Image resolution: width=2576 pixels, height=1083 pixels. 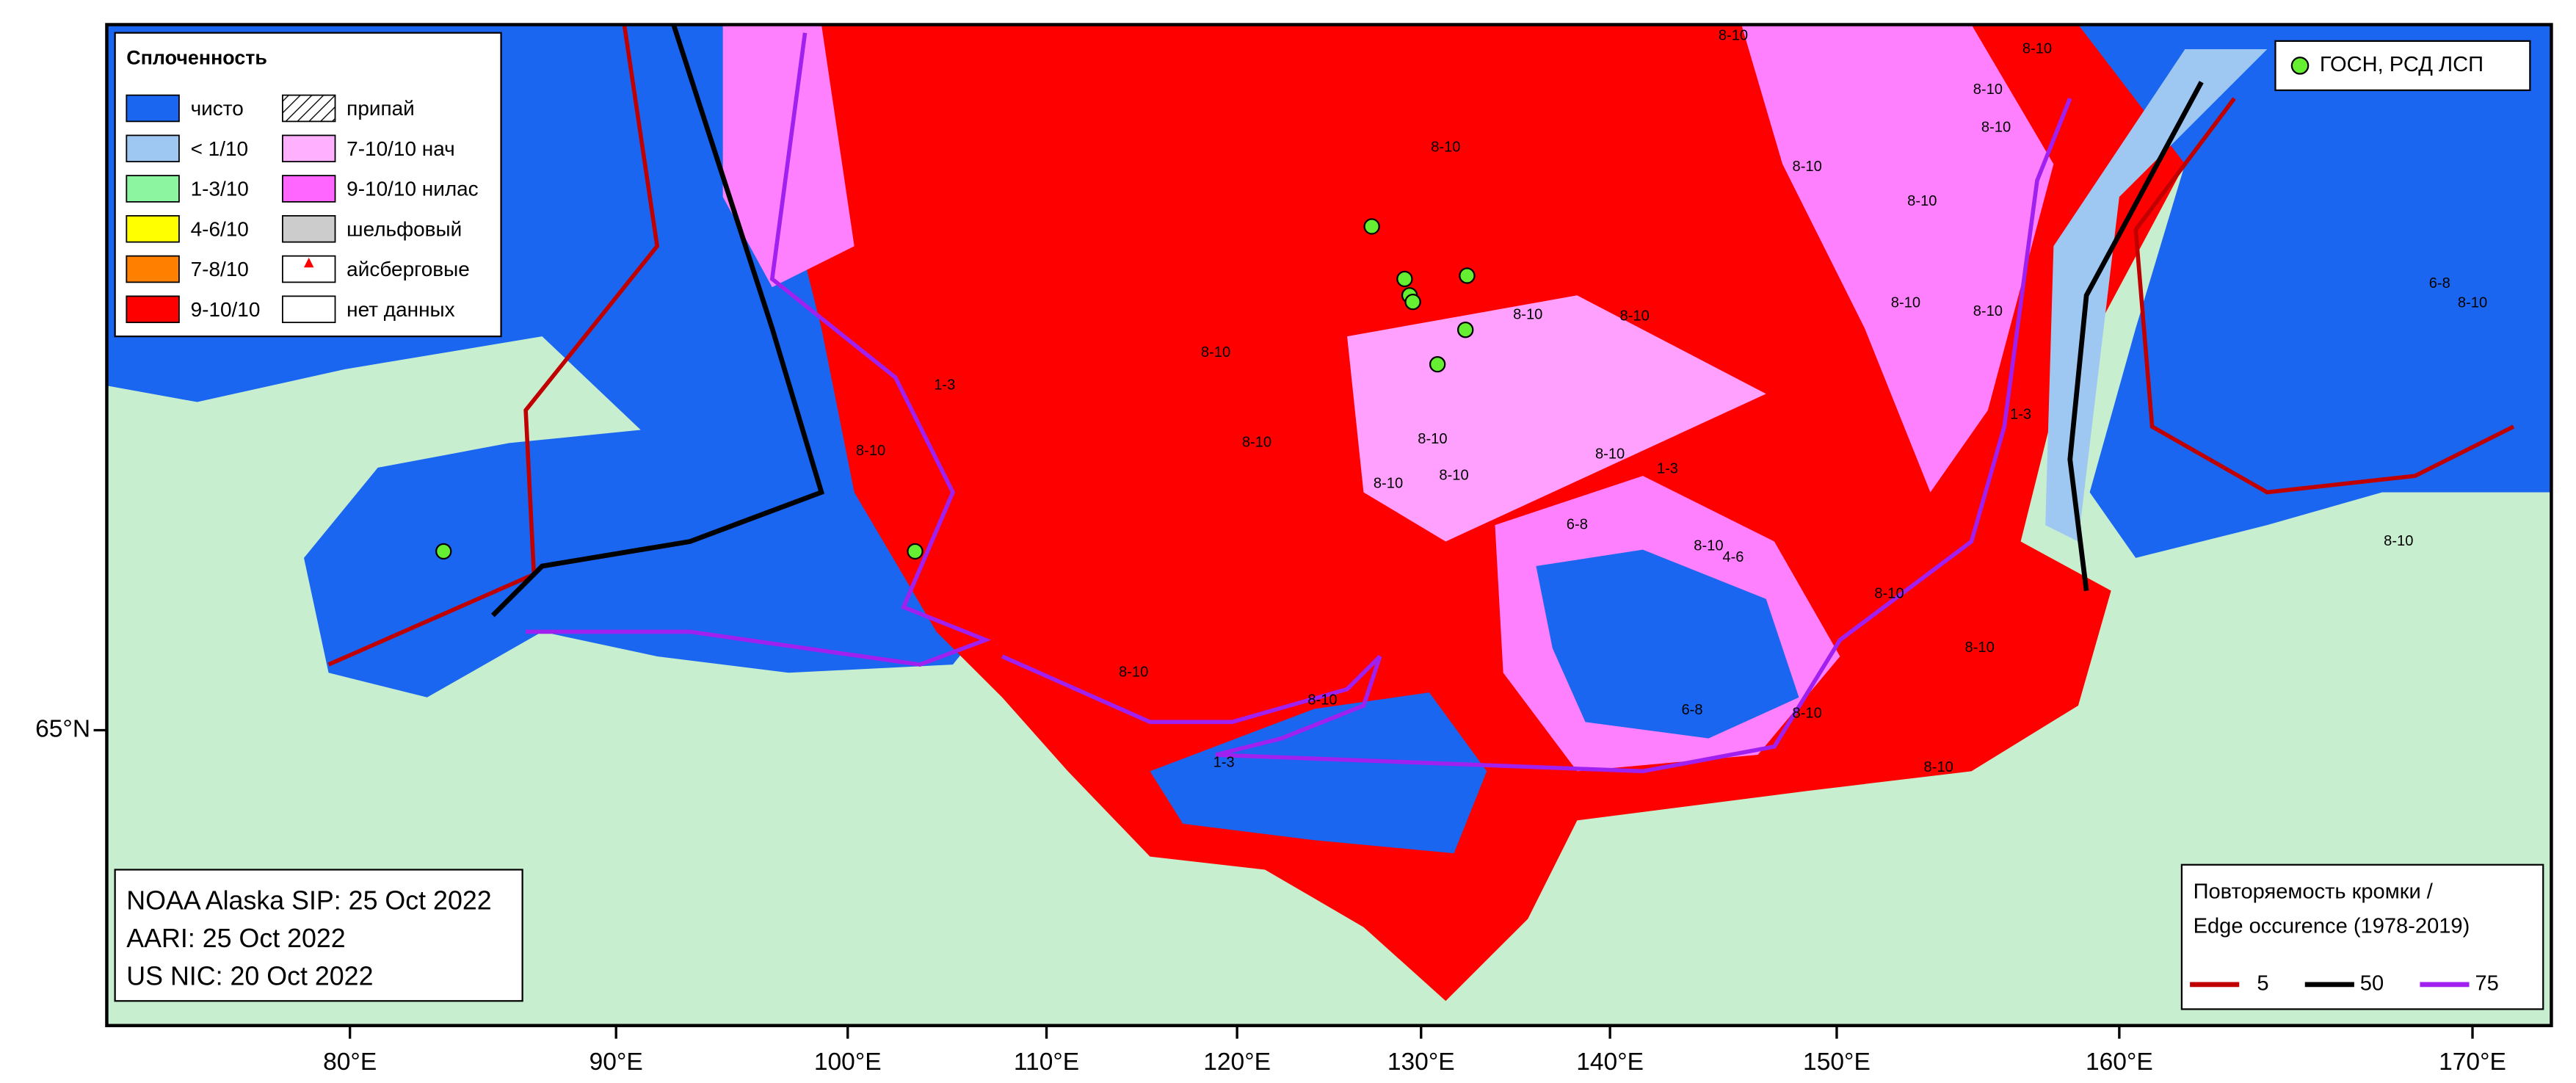 I want to click on station-legend-box, so click(x=2402, y=66).